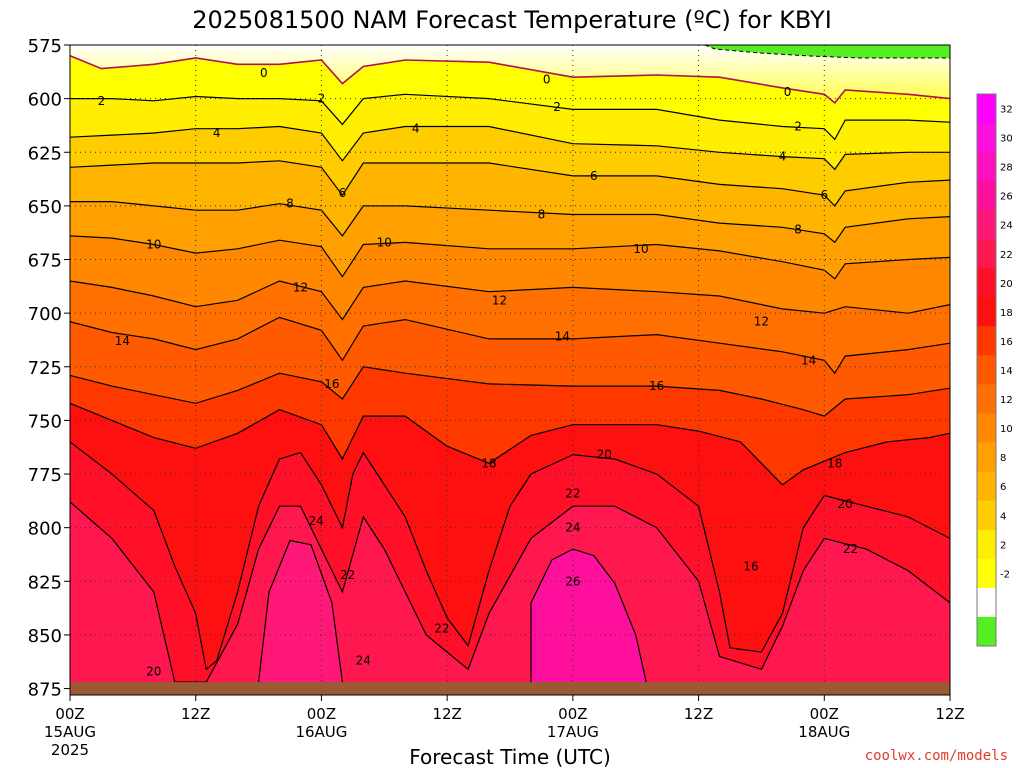 The height and width of the screenshot is (768, 1024). Describe the element at coordinates (45, 46) in the screenshot. I see `y-tick-label: 575` at that location.